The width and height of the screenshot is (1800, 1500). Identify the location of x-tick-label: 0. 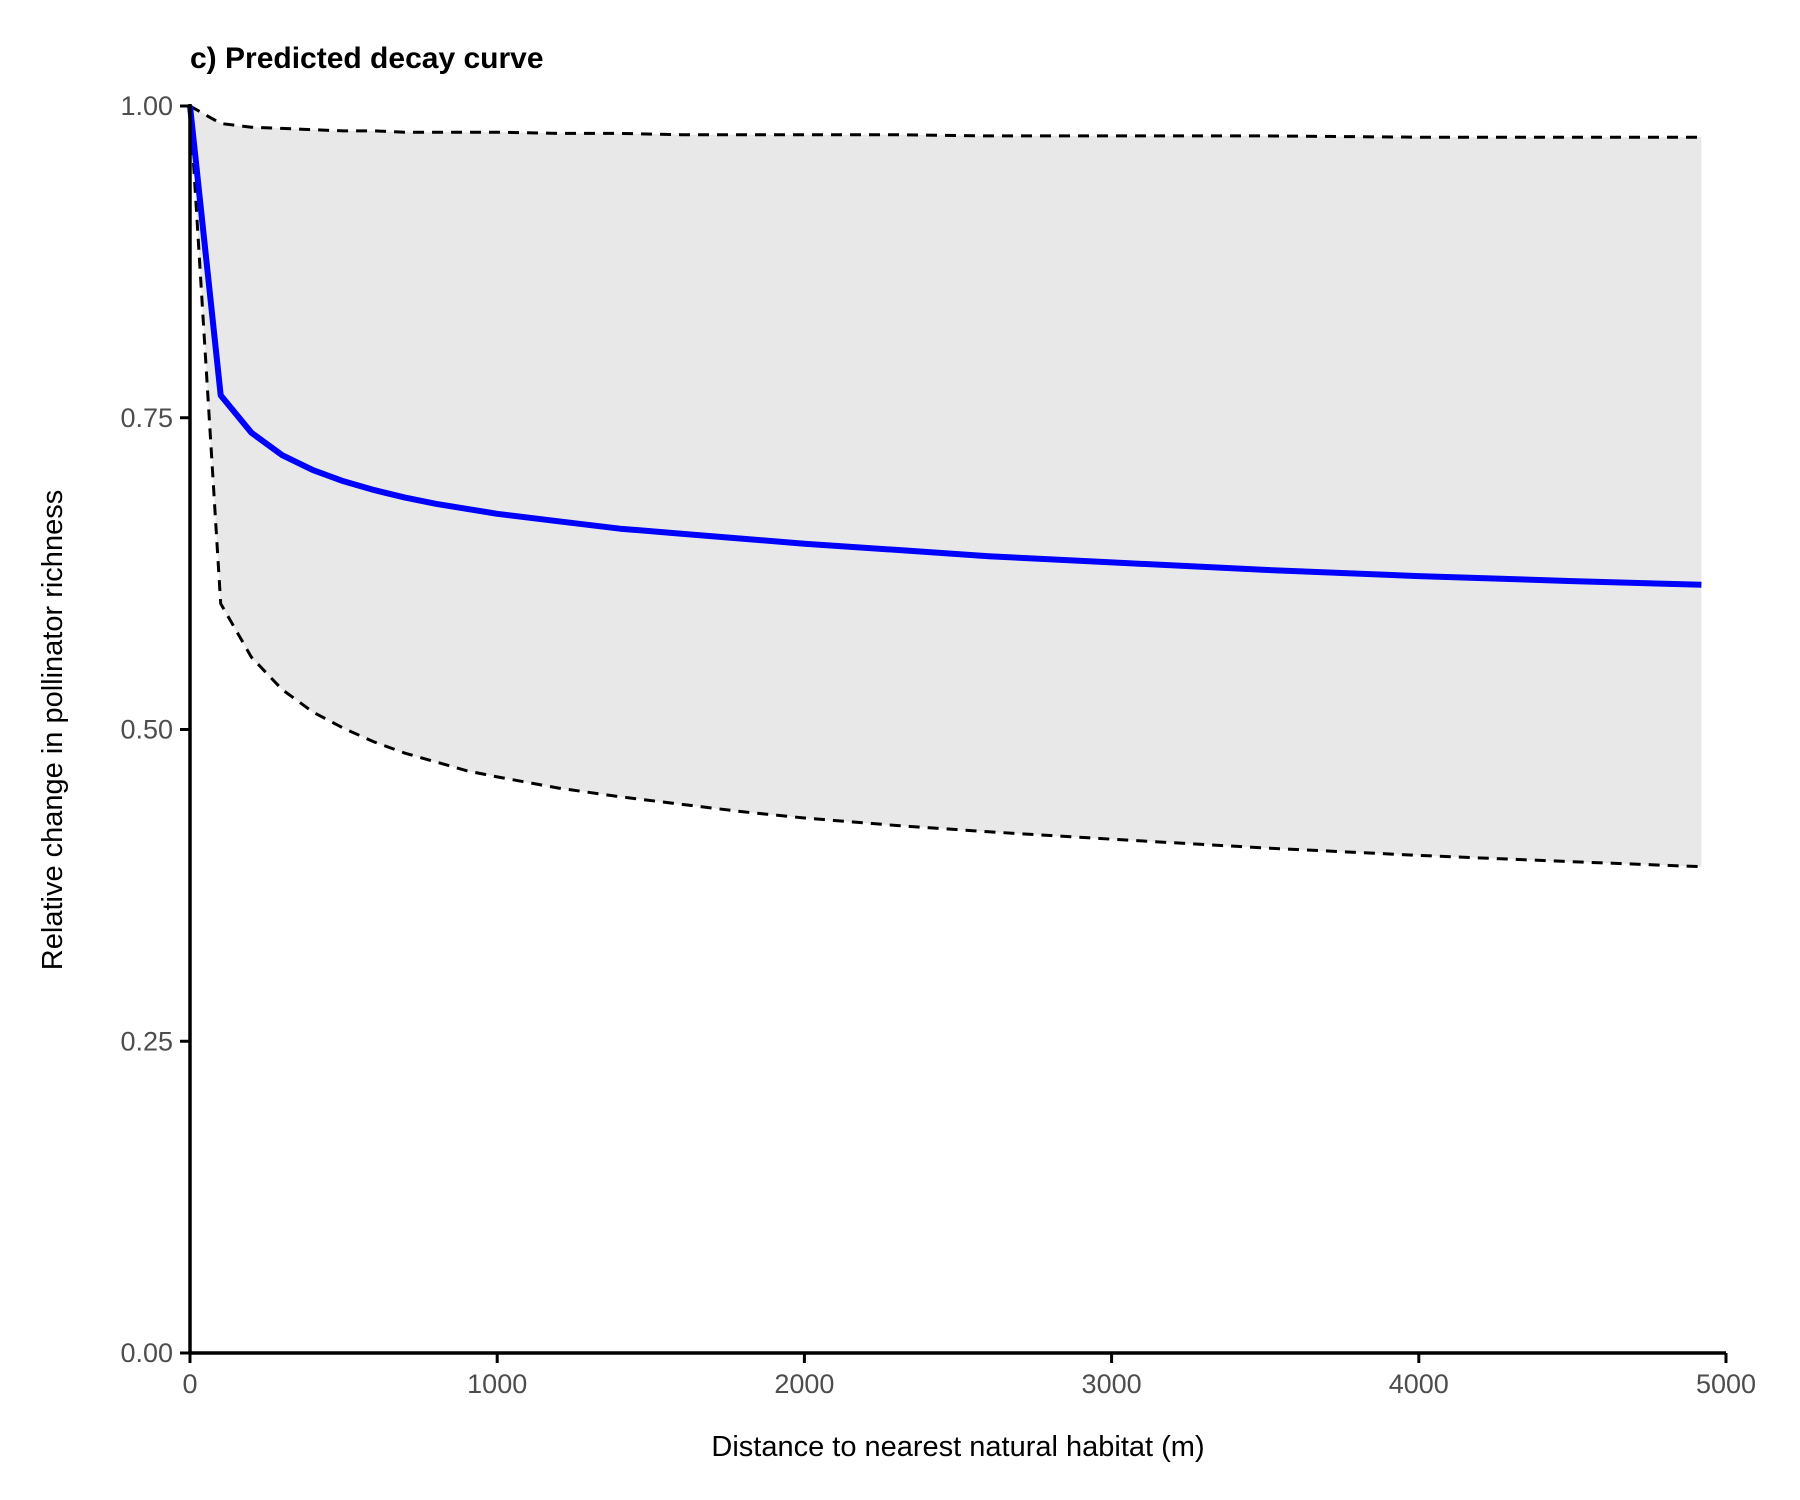
(189, 1384).